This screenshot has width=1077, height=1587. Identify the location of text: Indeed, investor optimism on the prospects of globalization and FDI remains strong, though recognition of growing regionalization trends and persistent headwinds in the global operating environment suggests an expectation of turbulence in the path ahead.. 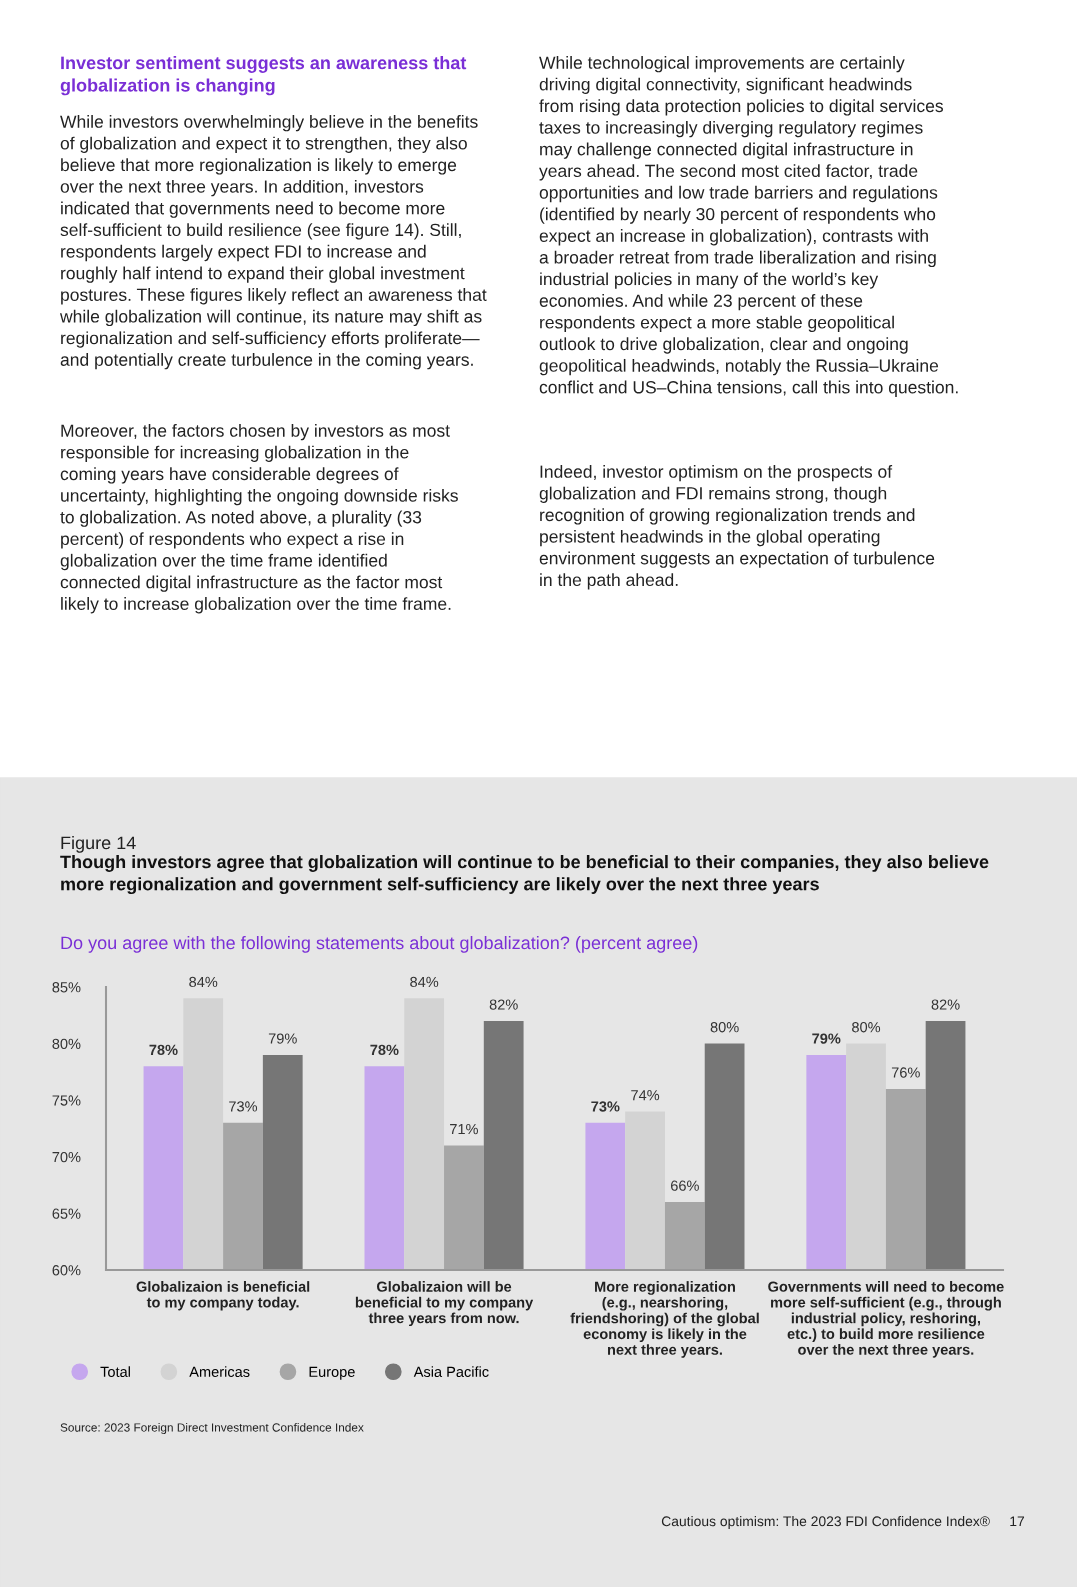
(737, 527).